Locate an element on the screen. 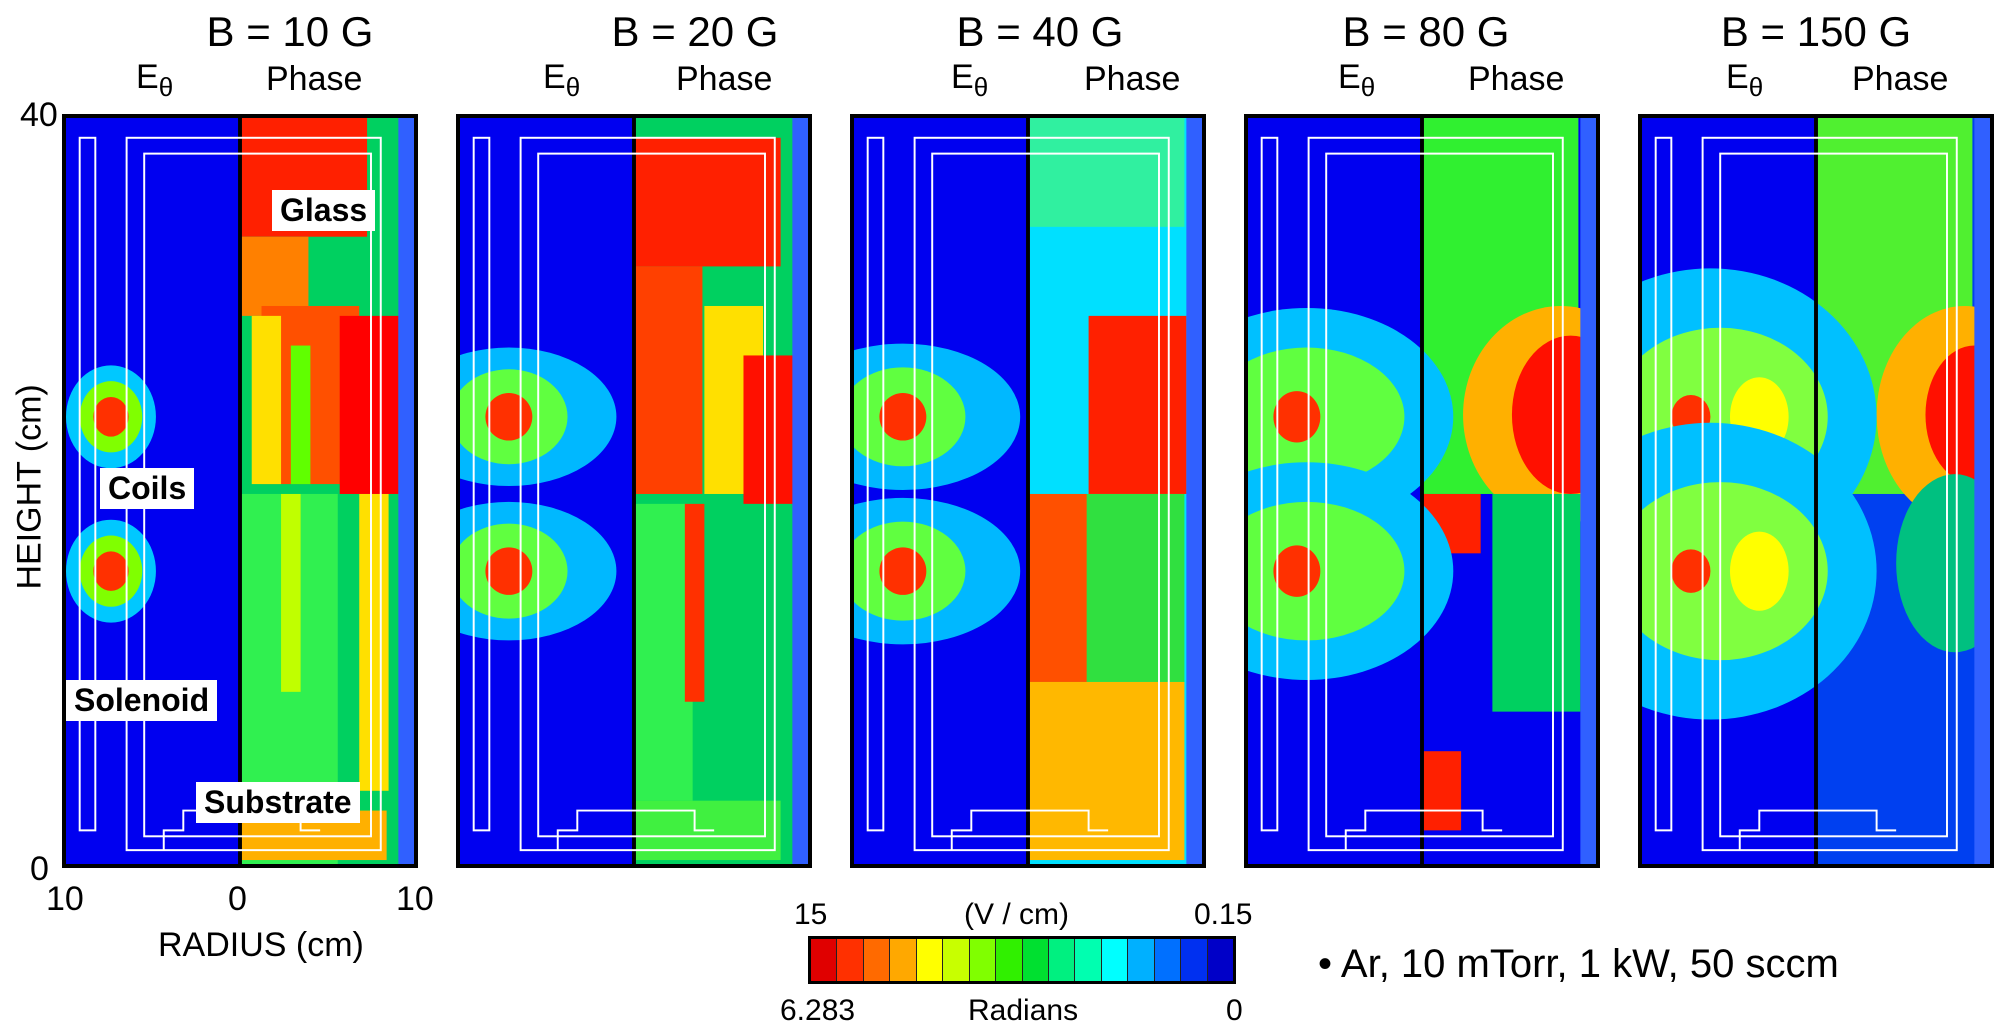  glass-label: Glass is located at coordinates (324, 210).